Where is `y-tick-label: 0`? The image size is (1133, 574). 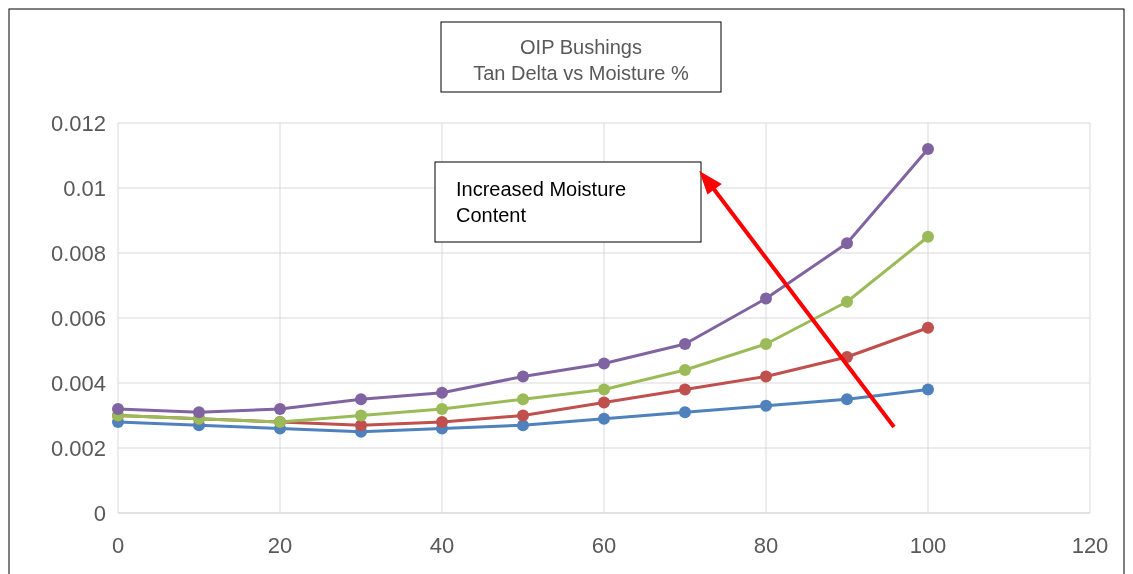
y-tick-label: 0 is located at coordinates (99, 513).